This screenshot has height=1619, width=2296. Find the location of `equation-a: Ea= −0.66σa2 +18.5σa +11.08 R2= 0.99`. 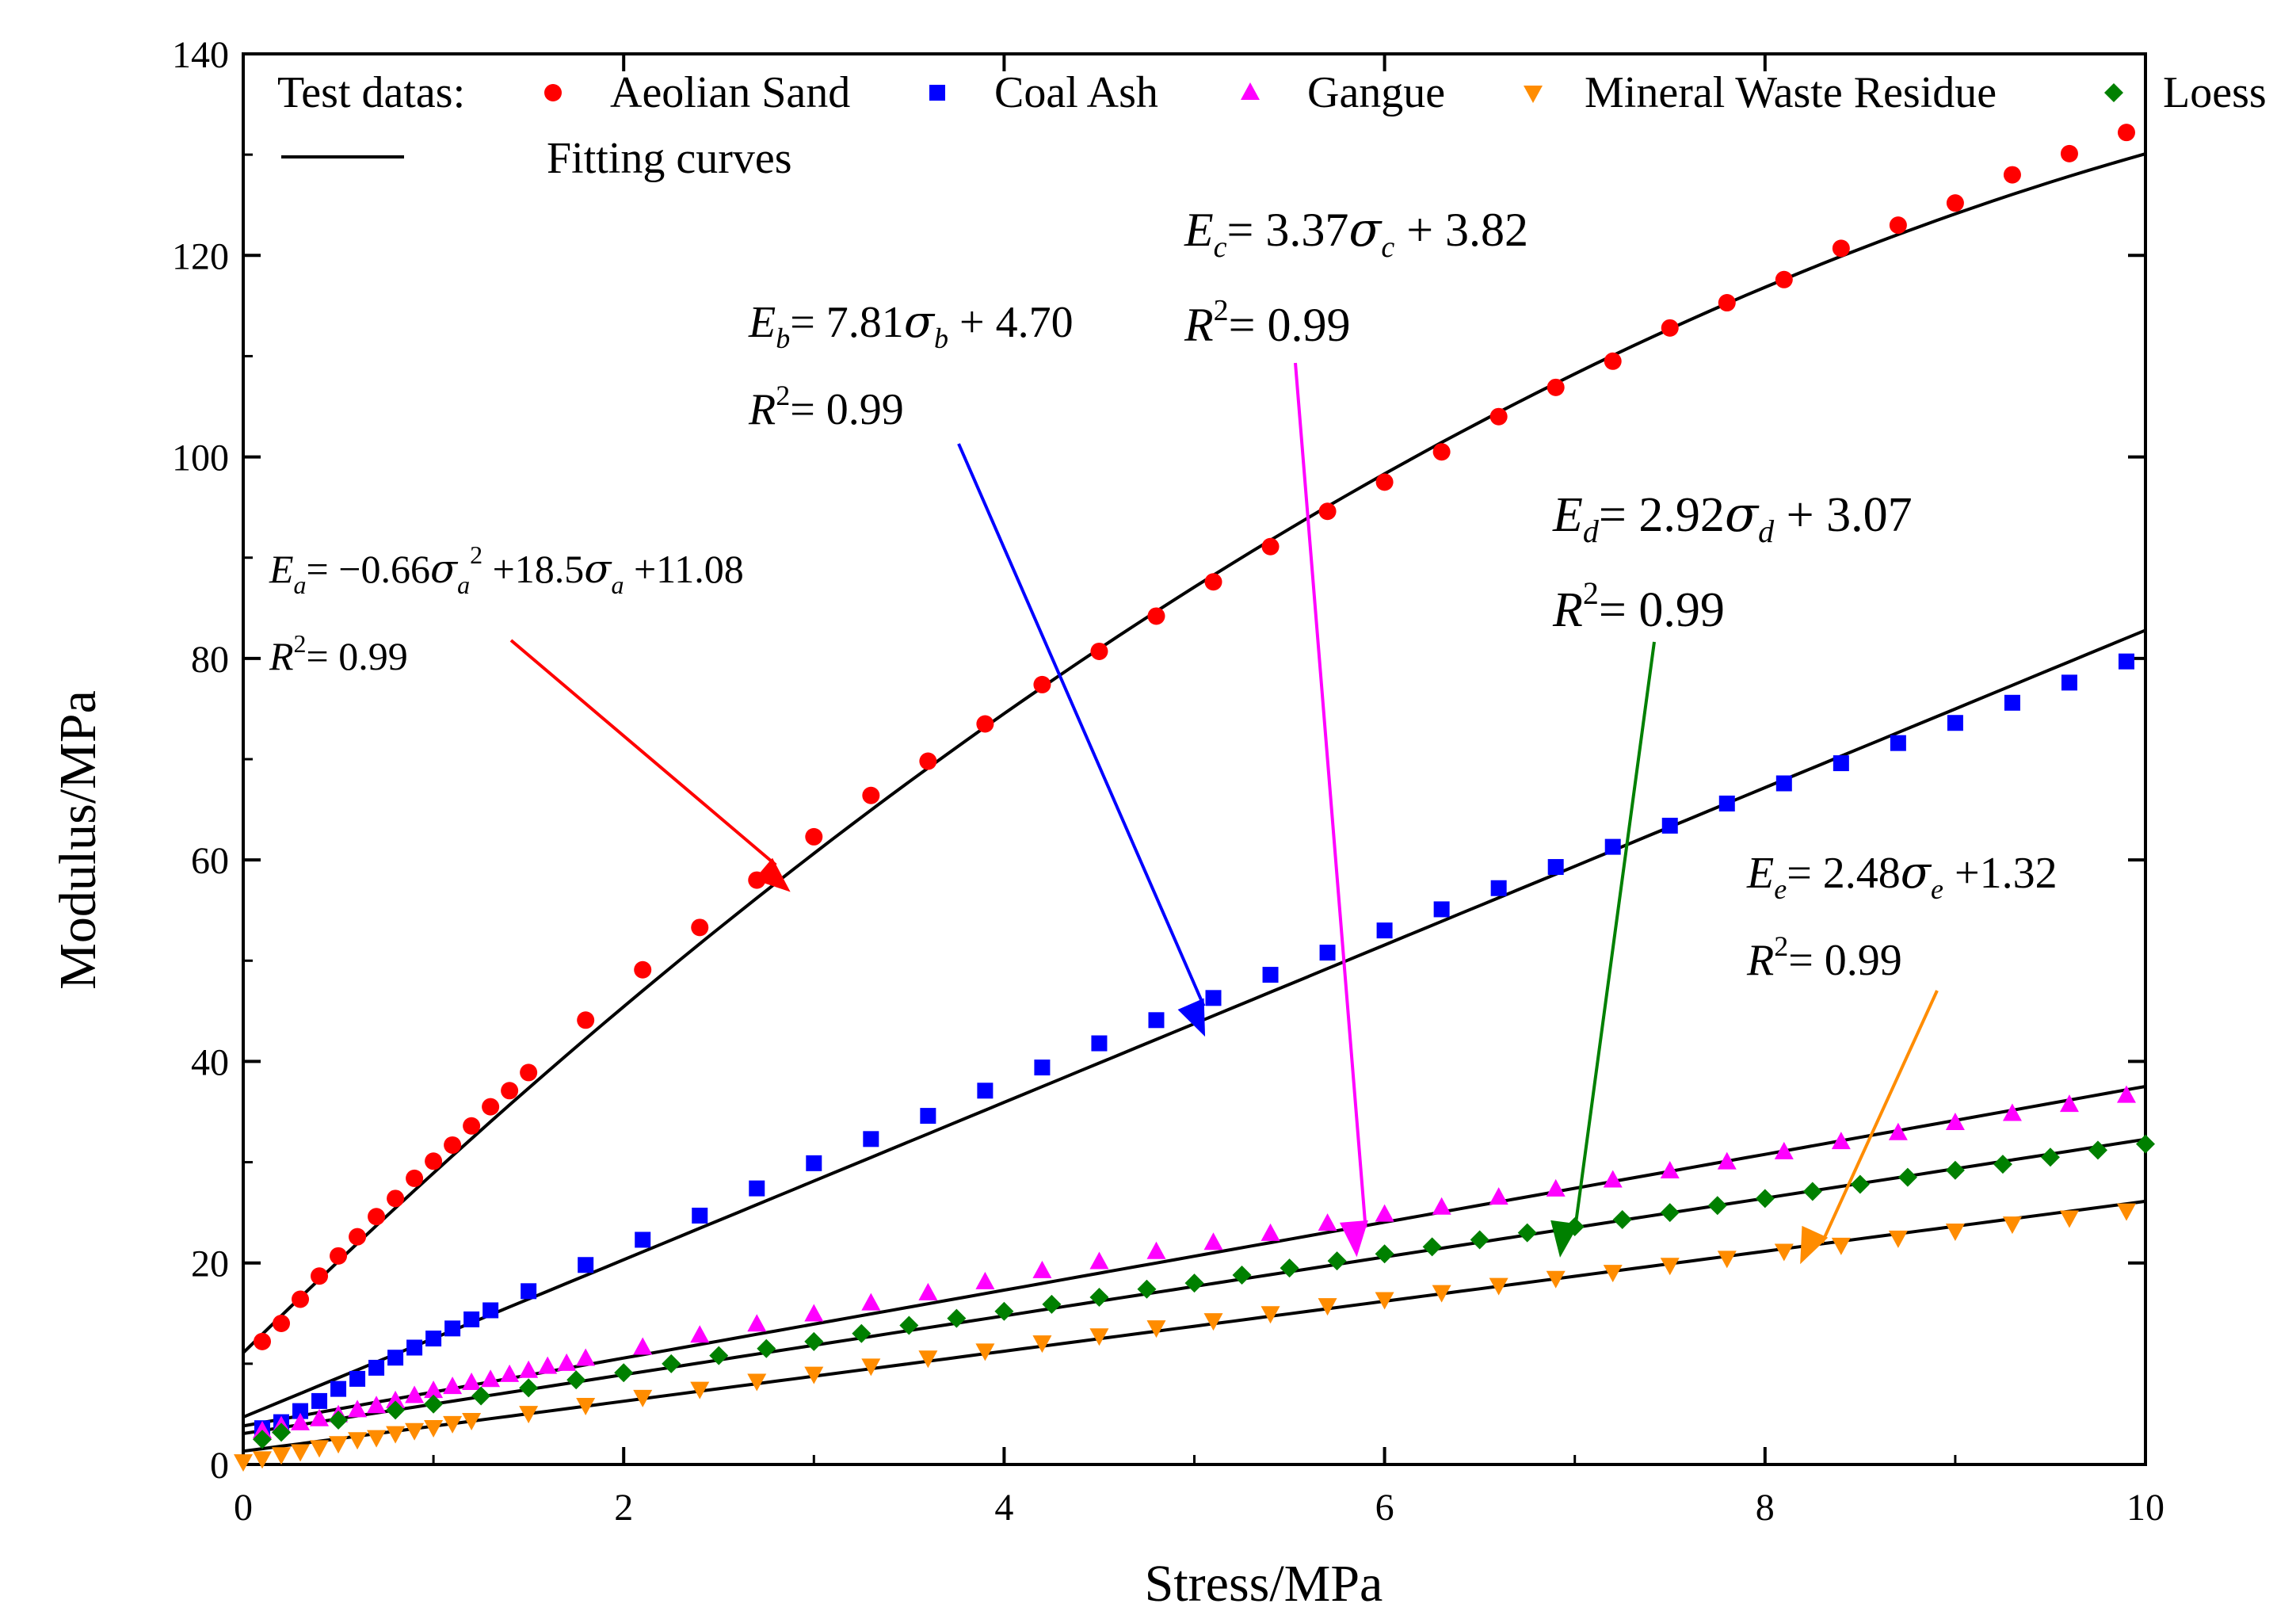

equation-a: Ea= −0.66σa2 +18.5σa +11.08 R2= 0.99 is located at coordinates (506, 609).